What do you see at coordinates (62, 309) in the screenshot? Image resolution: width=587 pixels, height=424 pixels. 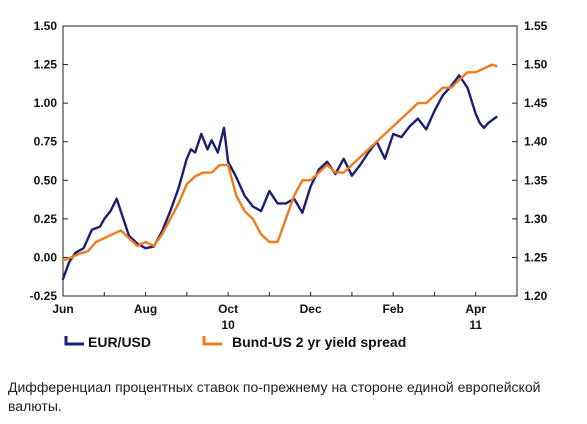 I see `x-tick-label: Jun` at bounding box center [62, 309].